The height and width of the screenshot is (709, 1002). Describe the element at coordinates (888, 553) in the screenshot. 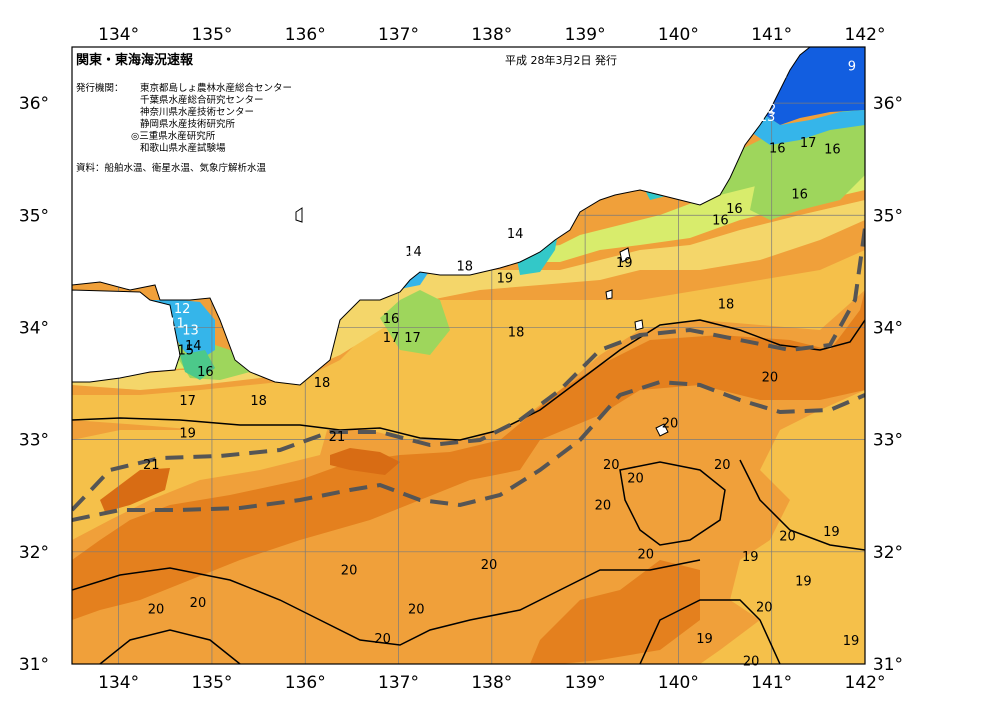

I see `lat-tick-label-right: 32°` at that location.